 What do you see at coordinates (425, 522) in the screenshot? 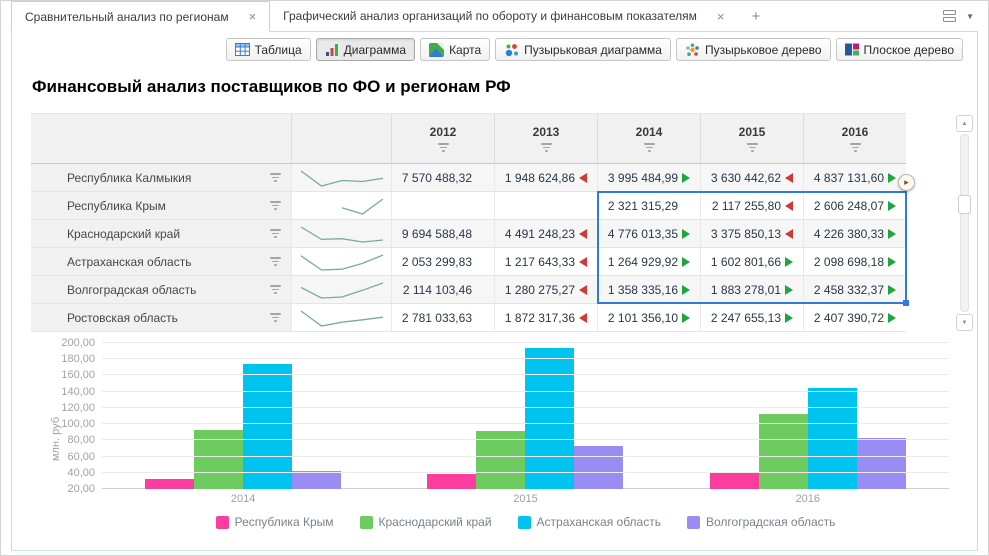
I see `legend-item: Краснодарский край` at bounding box center [425, 522].